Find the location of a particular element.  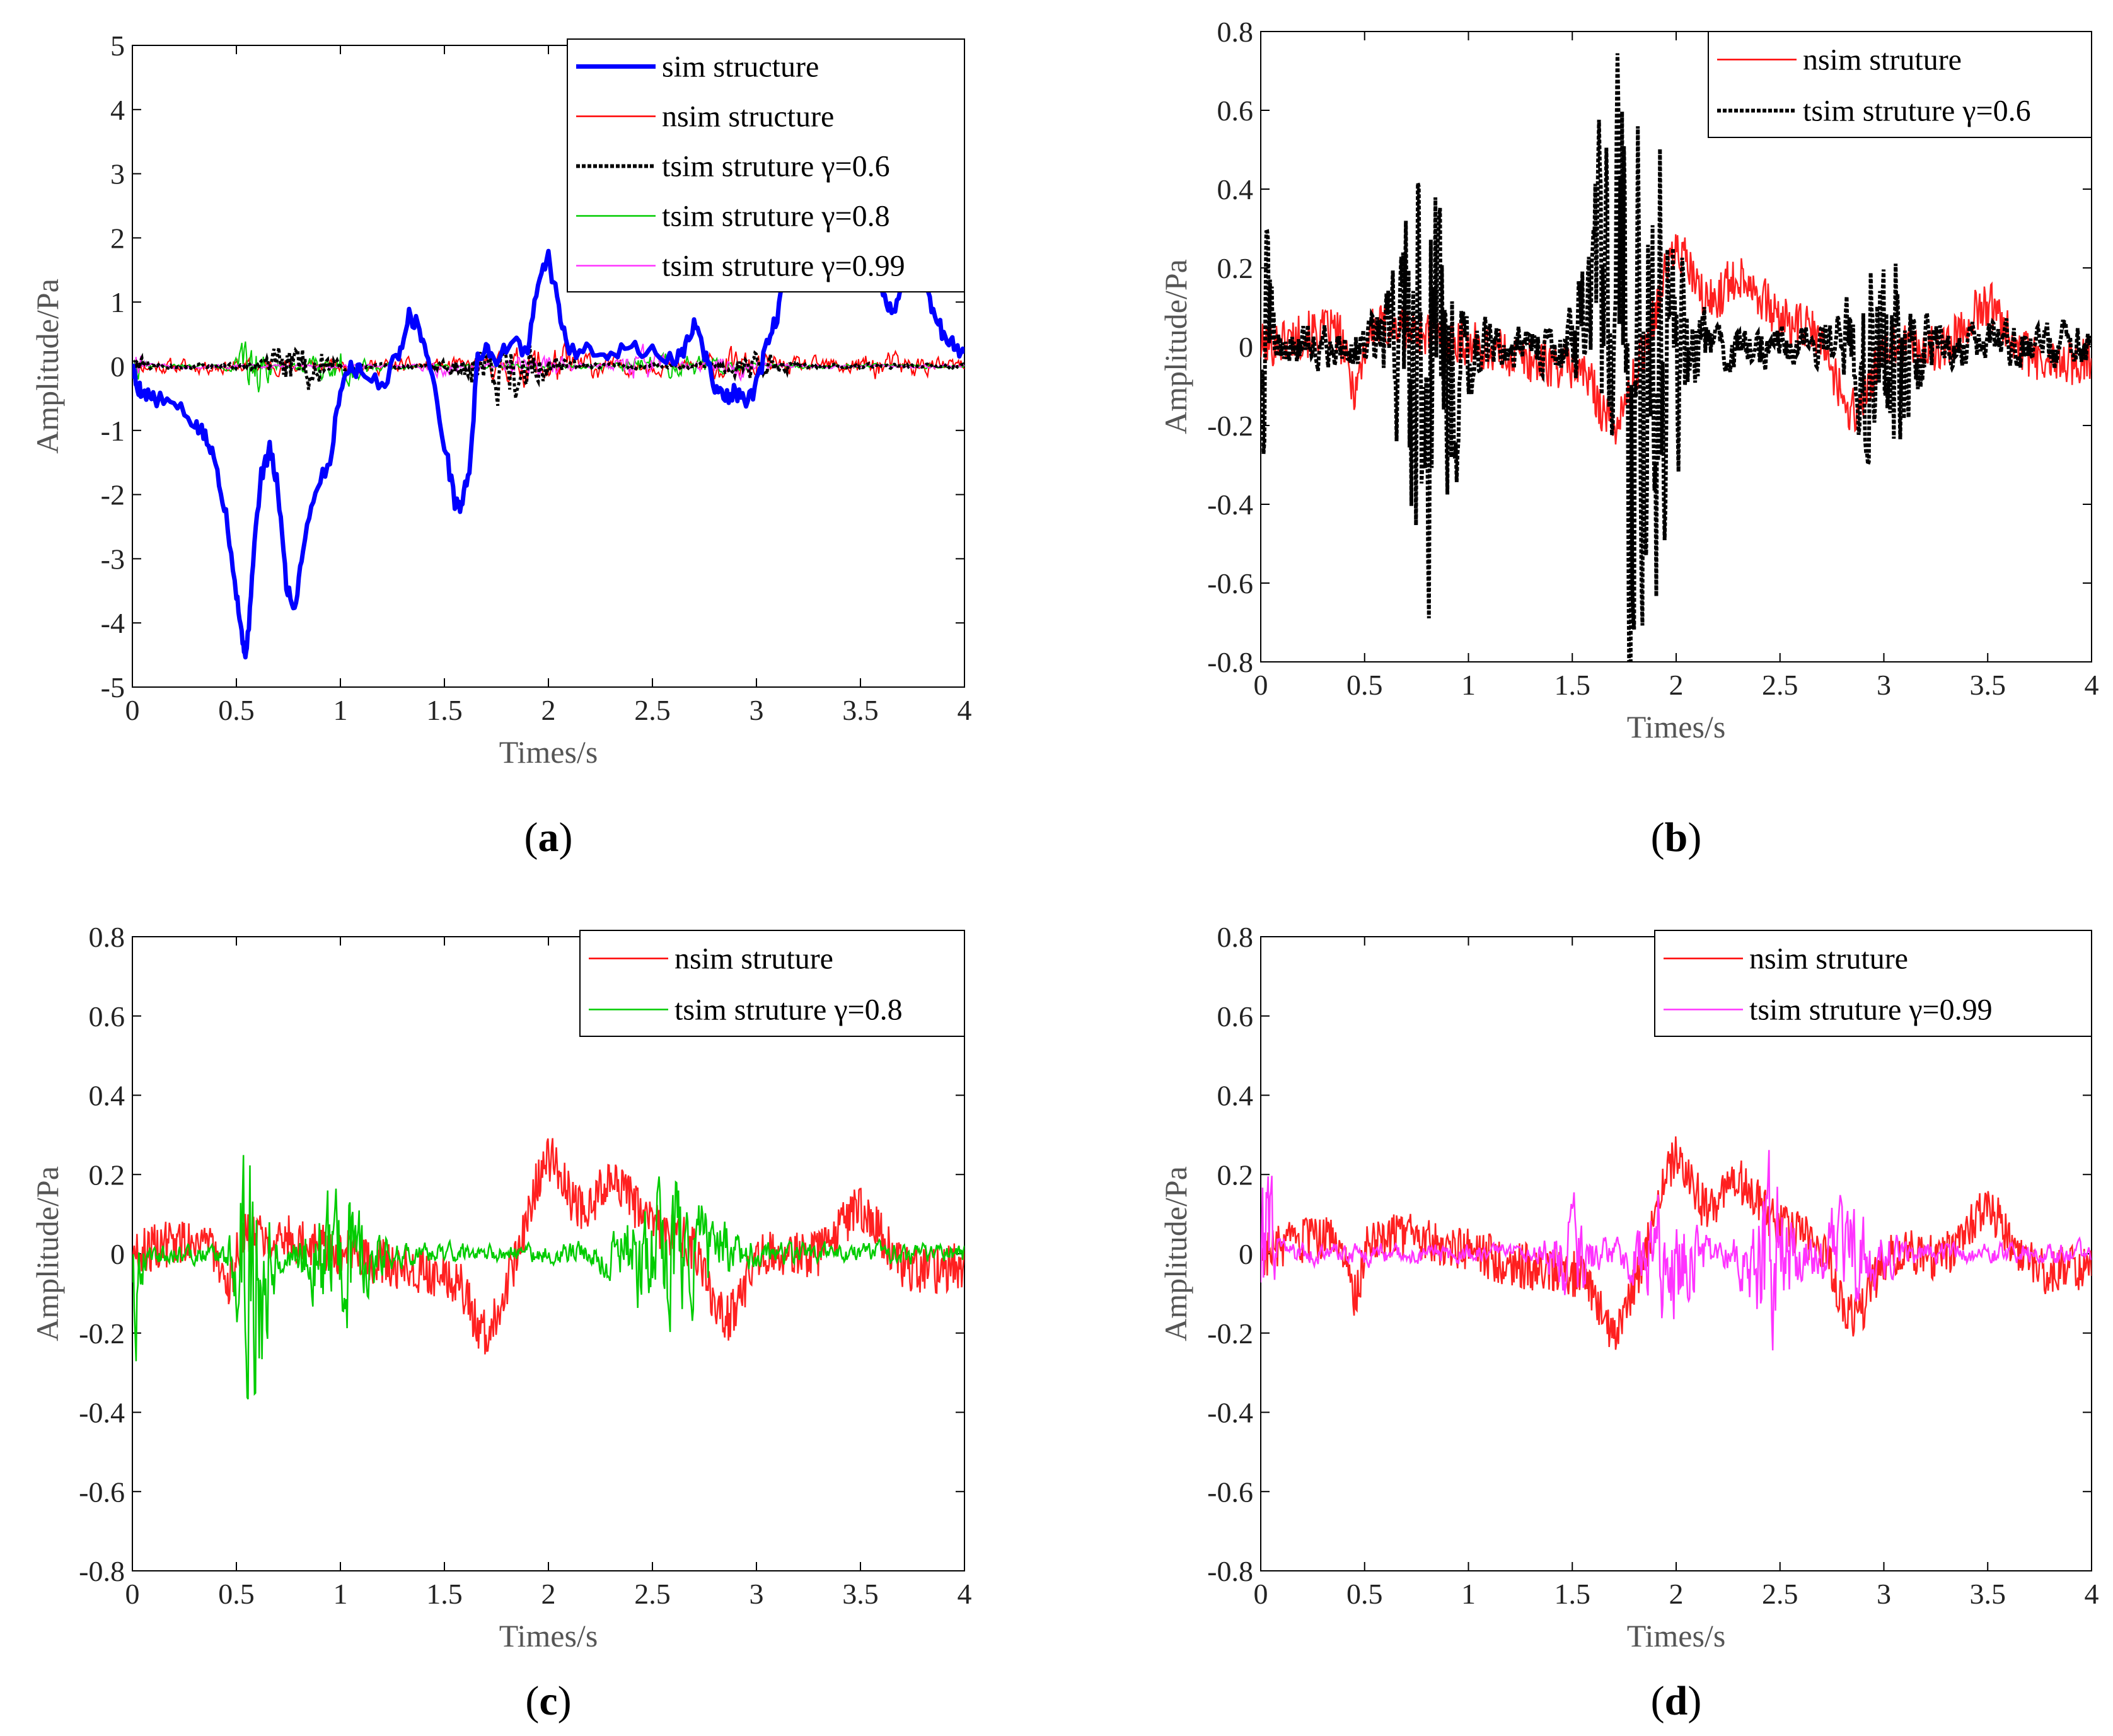

series-line-nsim is located at coordinates (1676, 1243).